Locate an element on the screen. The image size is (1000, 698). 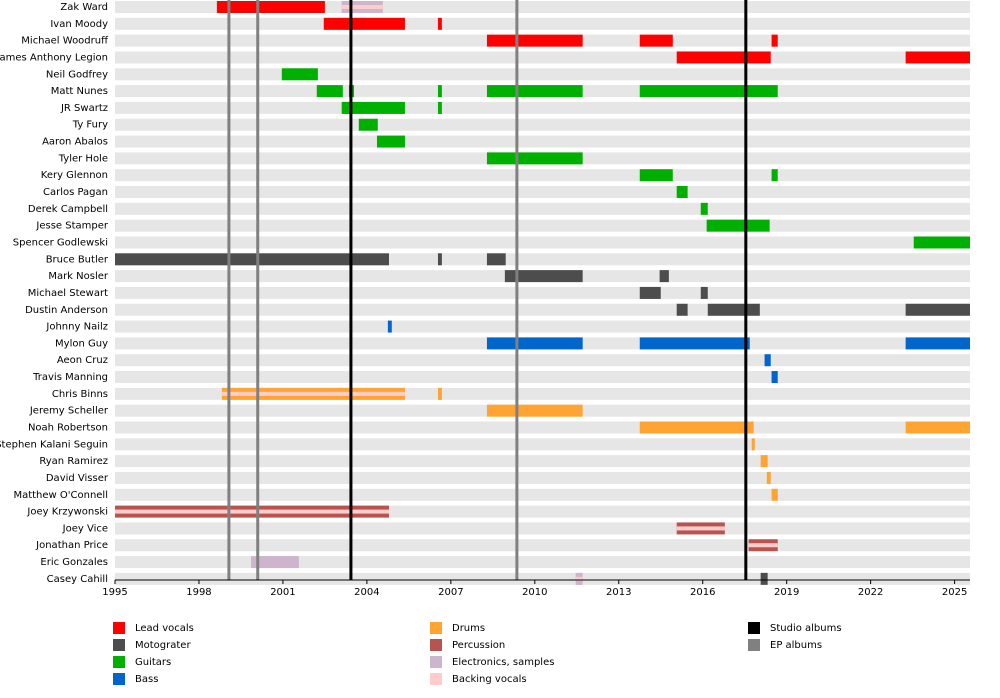
member-label: Tyler Hole is located at coordinates (83, 158).